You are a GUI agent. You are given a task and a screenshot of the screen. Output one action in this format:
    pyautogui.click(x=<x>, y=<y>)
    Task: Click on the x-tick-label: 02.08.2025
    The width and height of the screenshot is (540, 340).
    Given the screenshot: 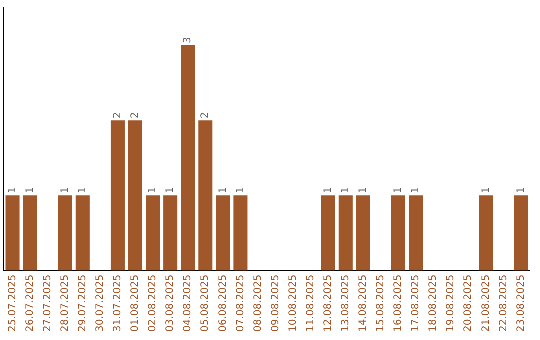 What is the action you would take?
    pyautogui.click(x=153, y=303)
    